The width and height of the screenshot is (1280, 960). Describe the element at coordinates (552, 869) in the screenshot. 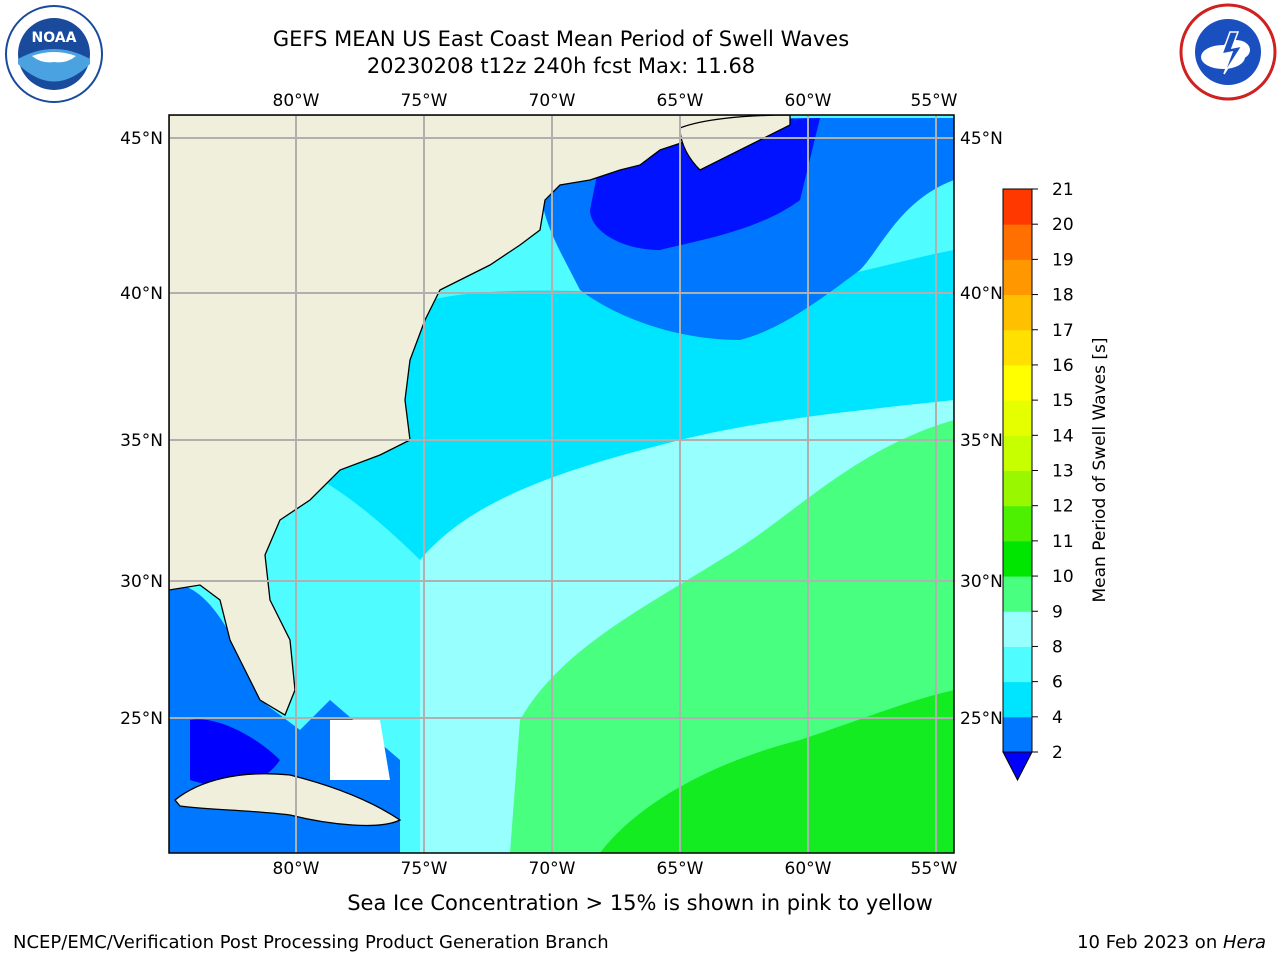

I see `lon-label-bottom: 70°W` at that location.